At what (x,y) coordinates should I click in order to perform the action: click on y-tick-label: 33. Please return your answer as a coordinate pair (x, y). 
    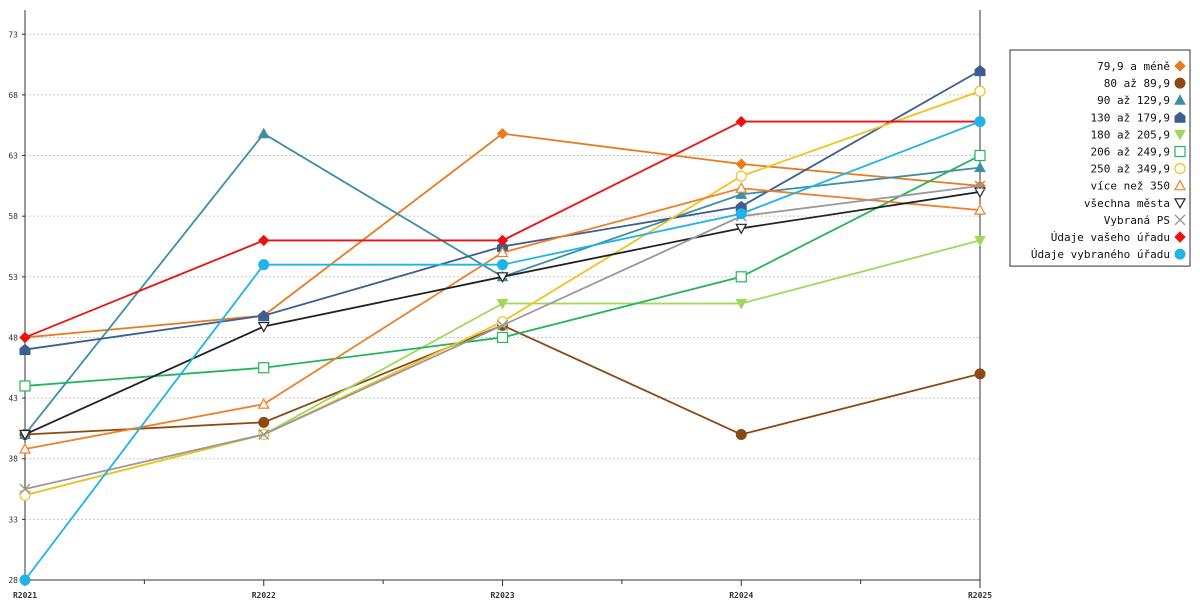
    Looking at the image, I should click on (13, 519).